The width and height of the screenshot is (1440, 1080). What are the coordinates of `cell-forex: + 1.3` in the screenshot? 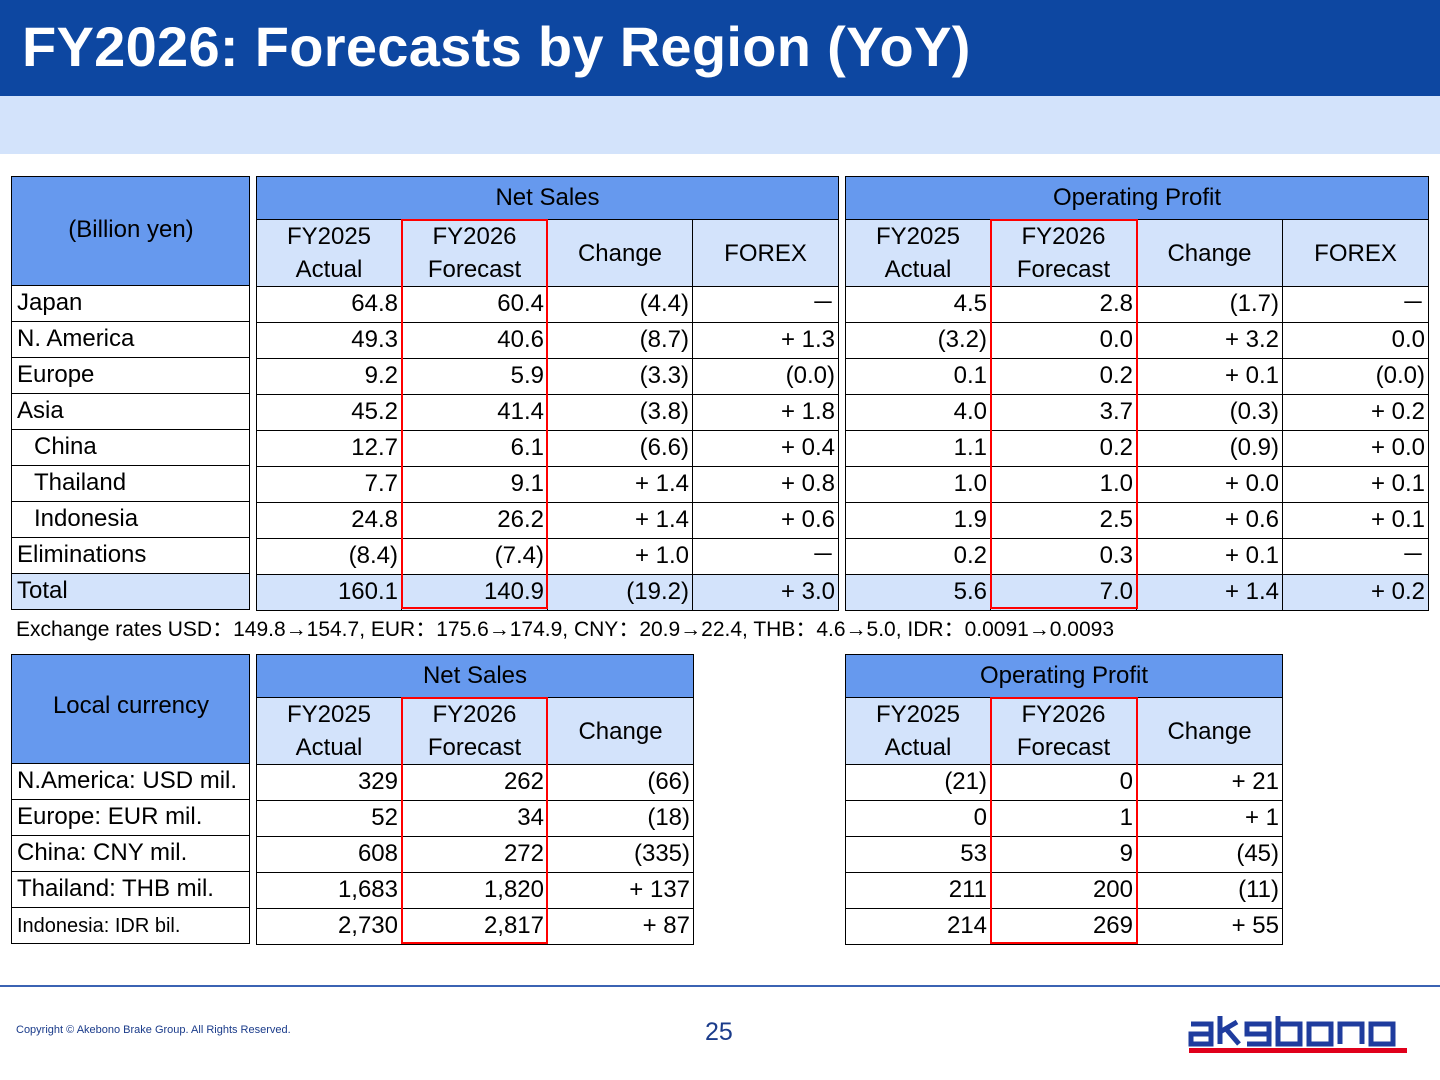 It's located at (765, 340).